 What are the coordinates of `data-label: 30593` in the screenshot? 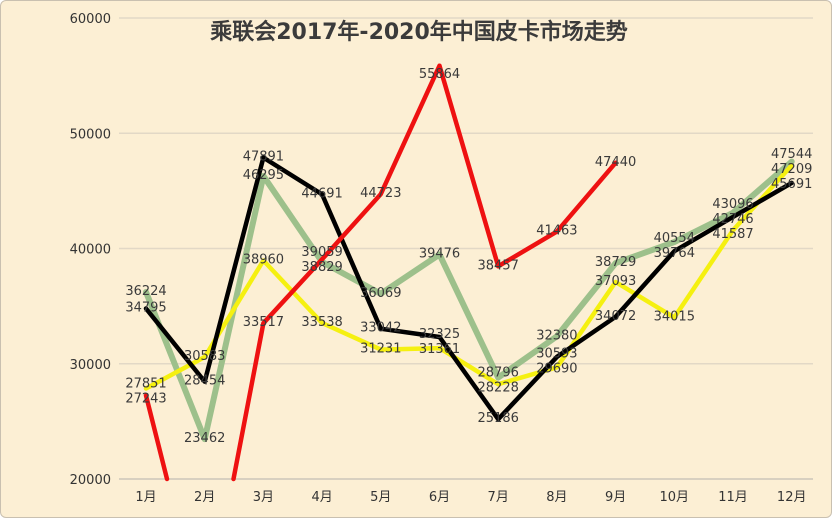 It's located at (556, 354).